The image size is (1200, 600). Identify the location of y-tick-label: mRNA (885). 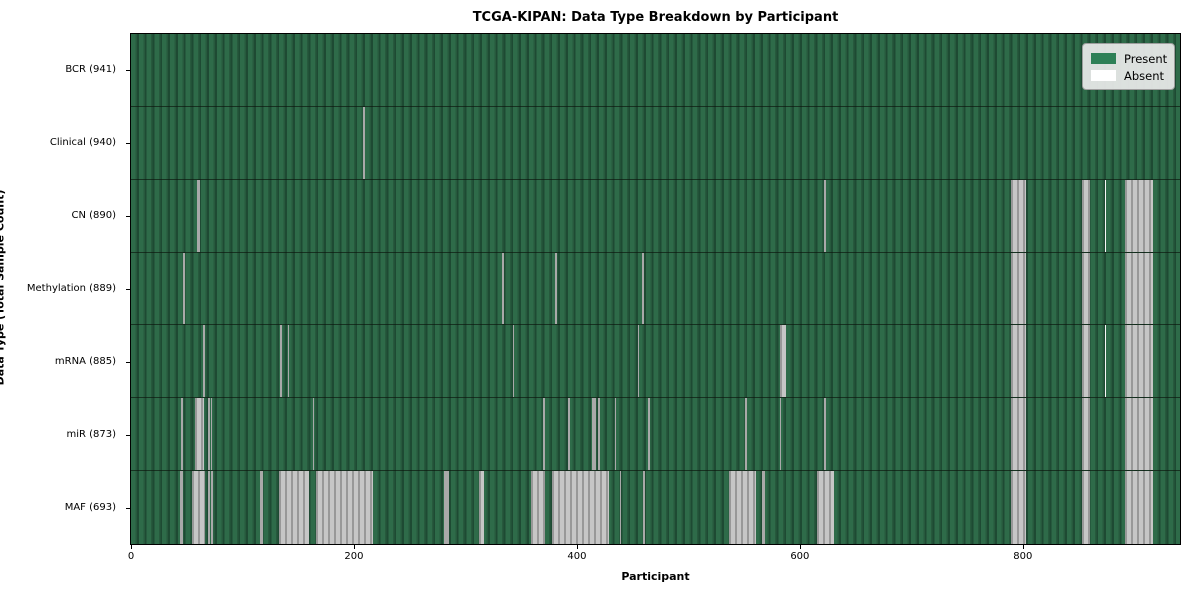
(85, 361).